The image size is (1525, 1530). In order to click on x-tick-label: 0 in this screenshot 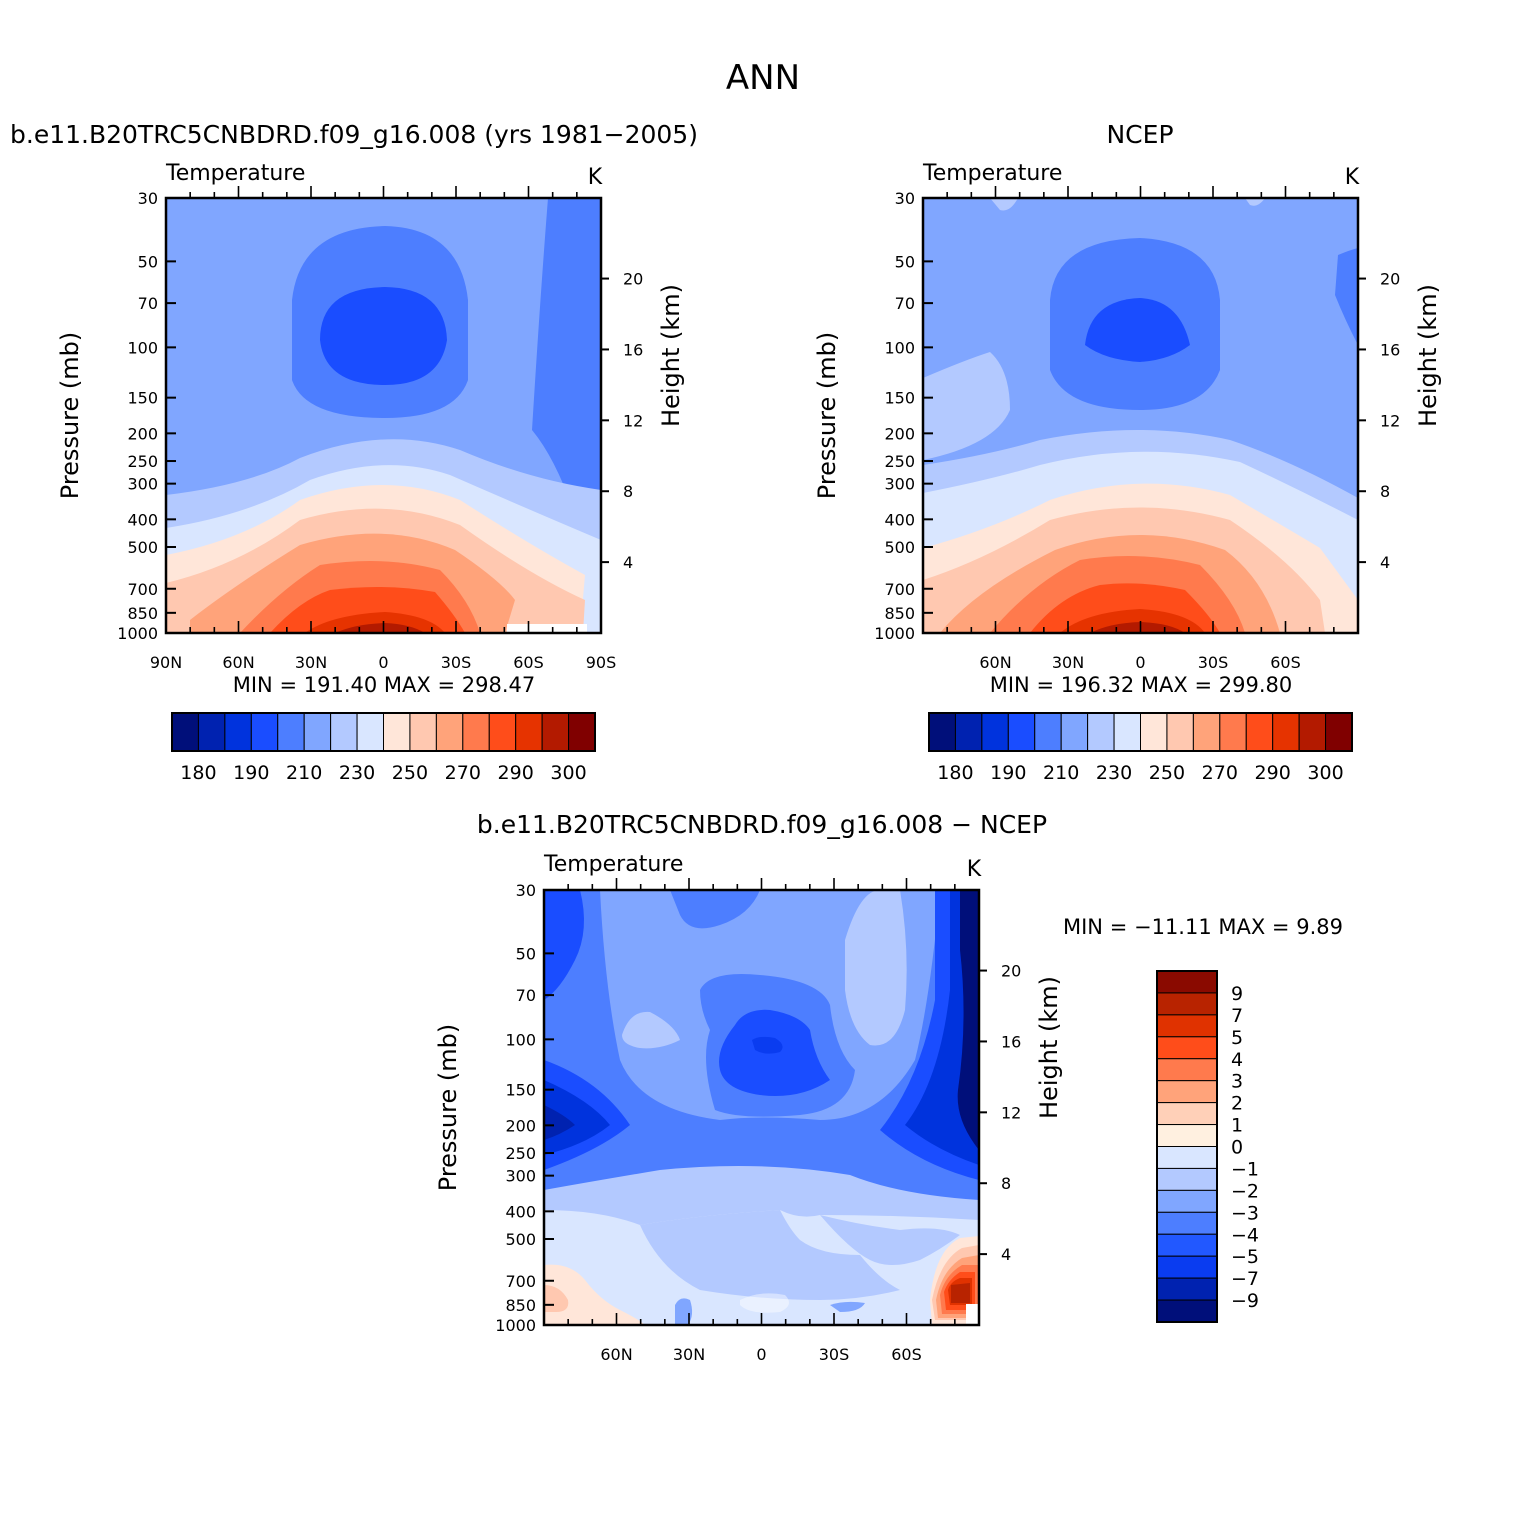, I will do `click(761, 1354)`.